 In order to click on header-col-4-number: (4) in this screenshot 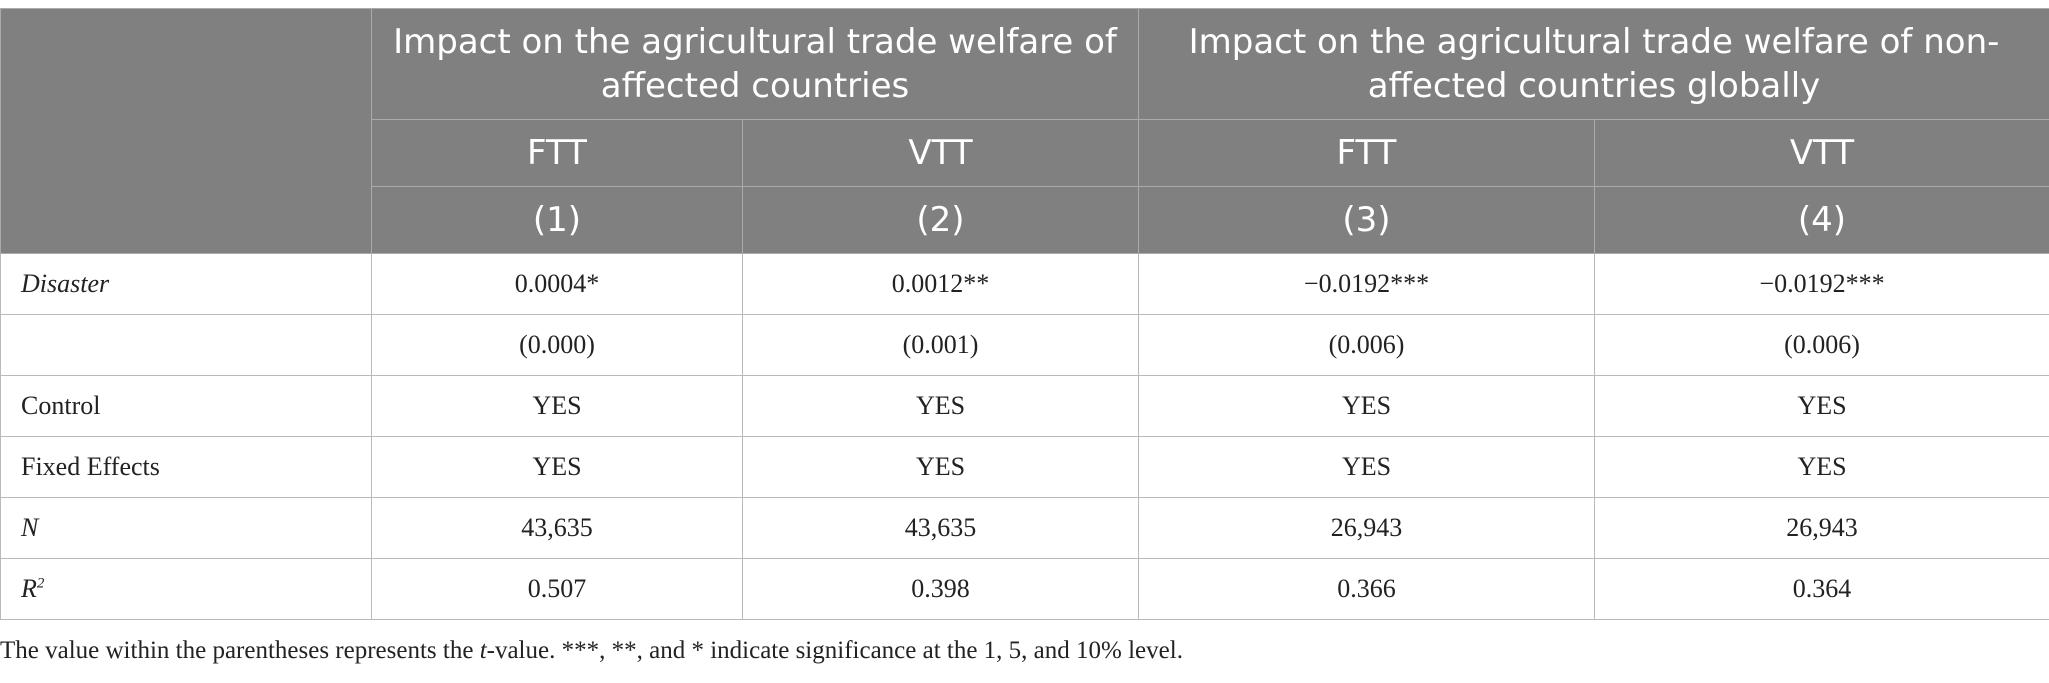, I will do `click(1821, 220)`.